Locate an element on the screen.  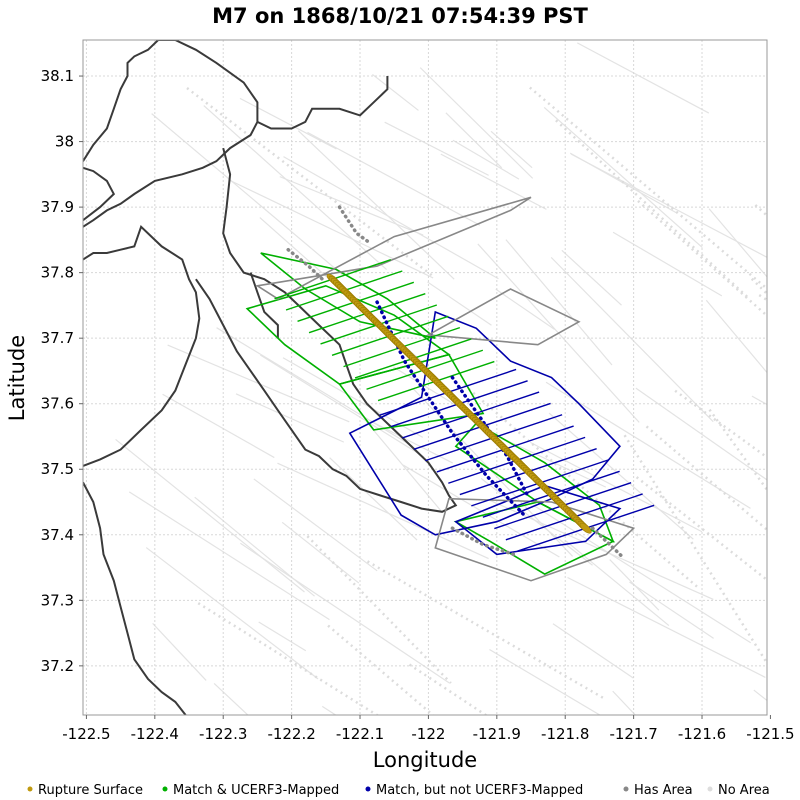
x-tick-label: -122.1 is located at coordinates (360, 734).